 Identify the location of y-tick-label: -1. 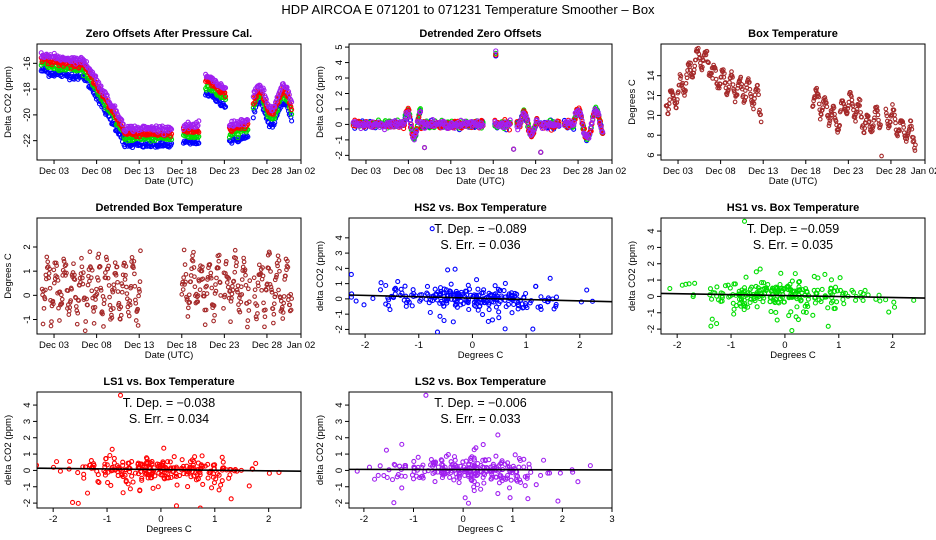
(339, 140).